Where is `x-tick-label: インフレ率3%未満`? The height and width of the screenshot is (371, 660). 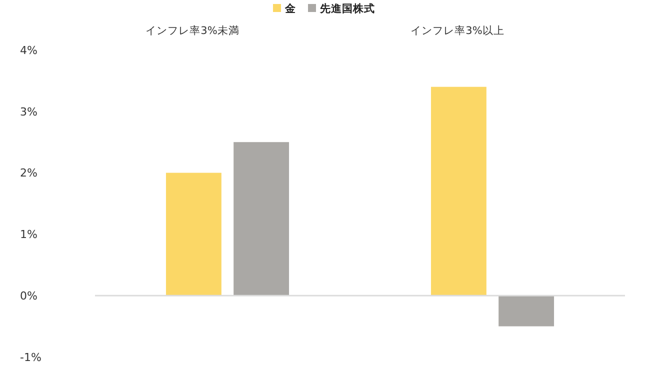
x-tick-label: インフレ率3%未満 is located at coordinates (193, 30).